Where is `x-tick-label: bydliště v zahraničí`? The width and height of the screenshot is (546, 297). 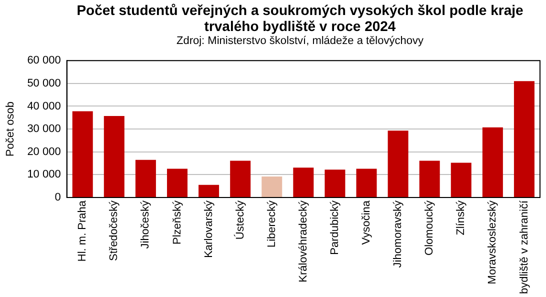 x-tick-label: bydliště v zahraničí is located at coordinates (524, 247).